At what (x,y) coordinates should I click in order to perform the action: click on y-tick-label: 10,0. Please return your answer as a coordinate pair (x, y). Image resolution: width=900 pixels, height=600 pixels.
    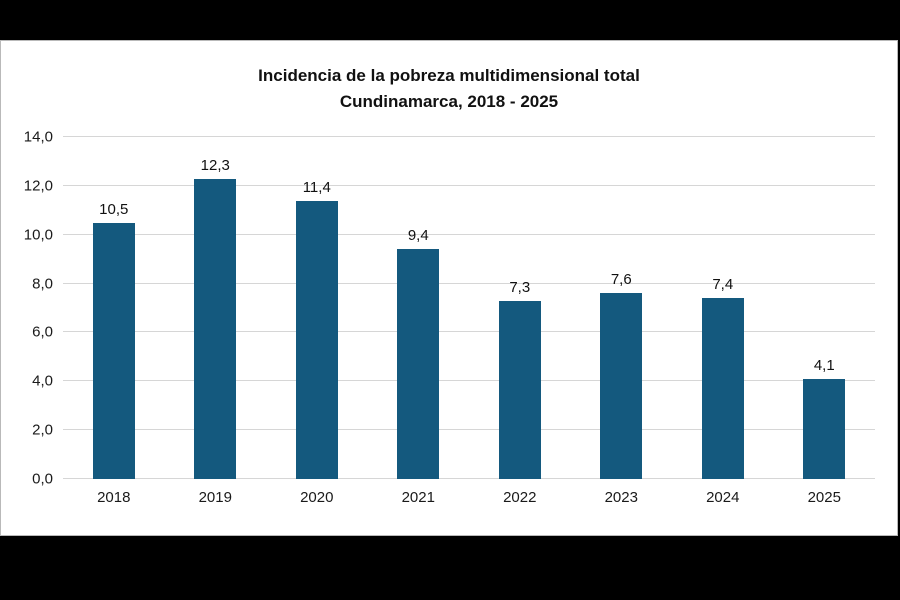
    Looking at the image, I should click on (38, 235).